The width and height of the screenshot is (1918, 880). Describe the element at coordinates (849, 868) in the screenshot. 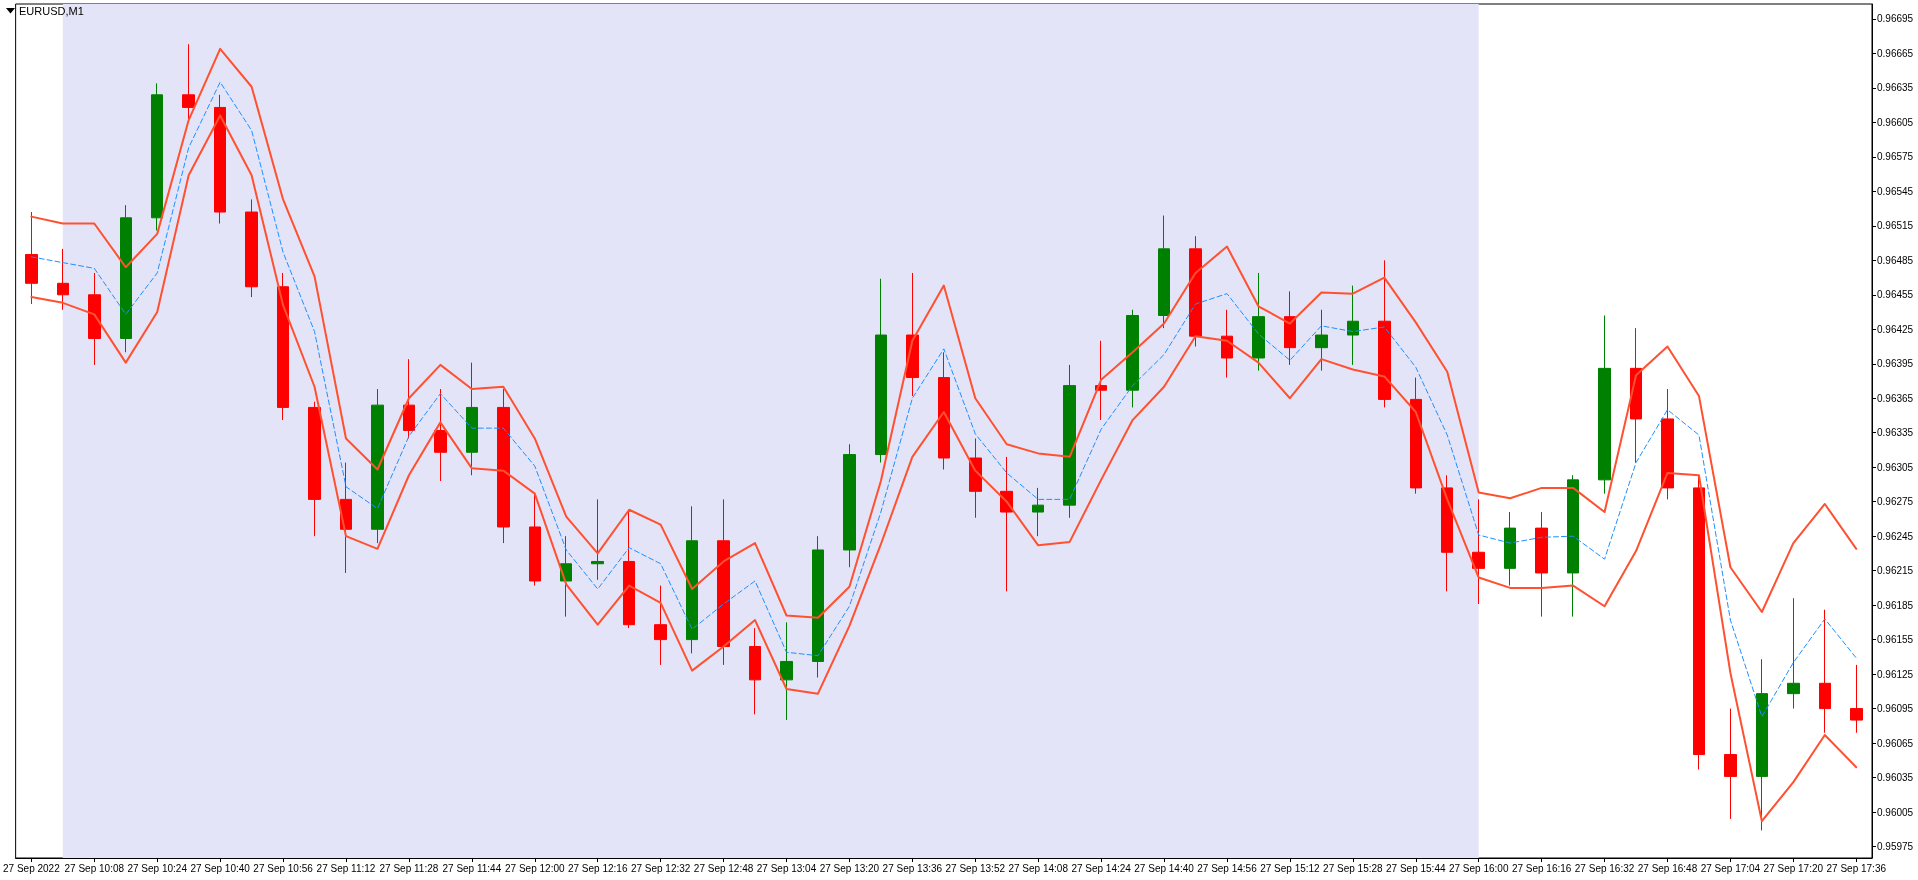

I see `x-tick-label: 27 Sep 13:20` at that location.